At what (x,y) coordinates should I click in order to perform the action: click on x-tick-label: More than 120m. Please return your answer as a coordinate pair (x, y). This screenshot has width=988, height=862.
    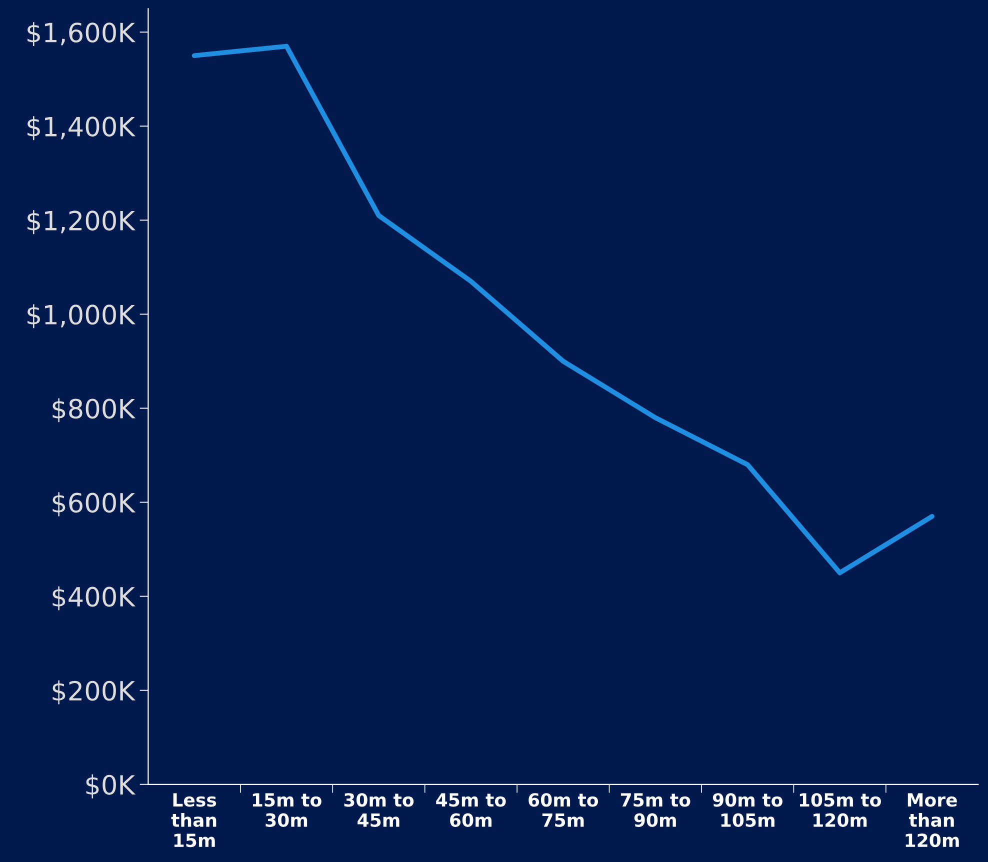
    Looking at the image, I should click on (932, 820).